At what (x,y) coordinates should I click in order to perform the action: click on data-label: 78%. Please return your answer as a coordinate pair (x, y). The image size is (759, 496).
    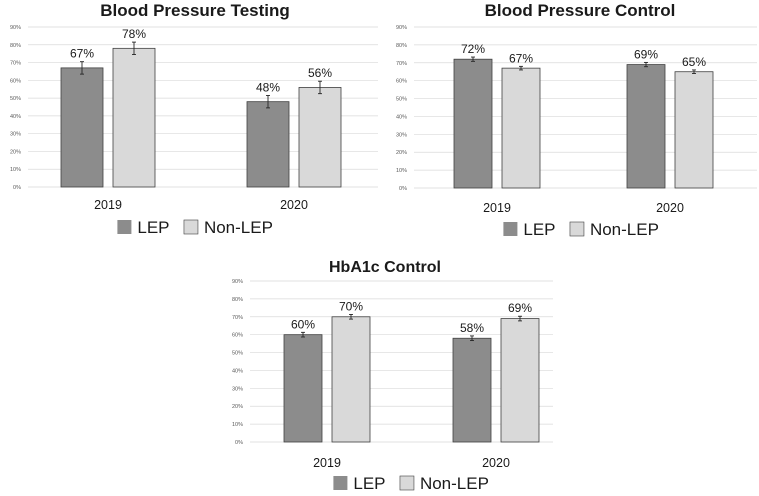
    Looking at the image, I should click on (134, 34).